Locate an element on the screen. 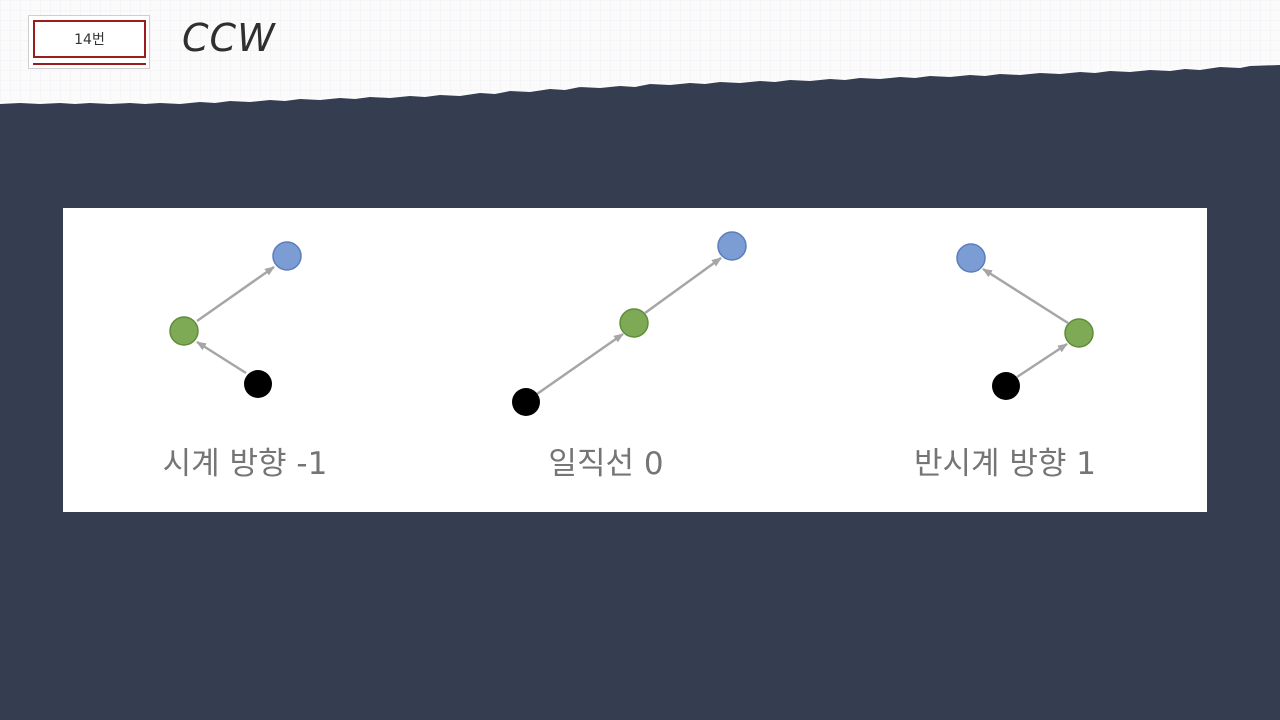 This screenshot has width=1280, height=720. slide-number-badge: 14번 is located at coordinates (89, 42).